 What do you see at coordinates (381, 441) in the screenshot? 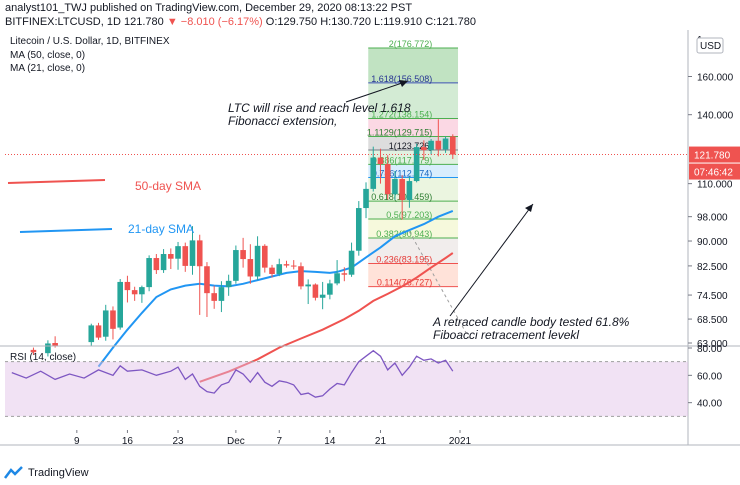
I see `time-tick-label: 21` at bounding box center [381, 441].